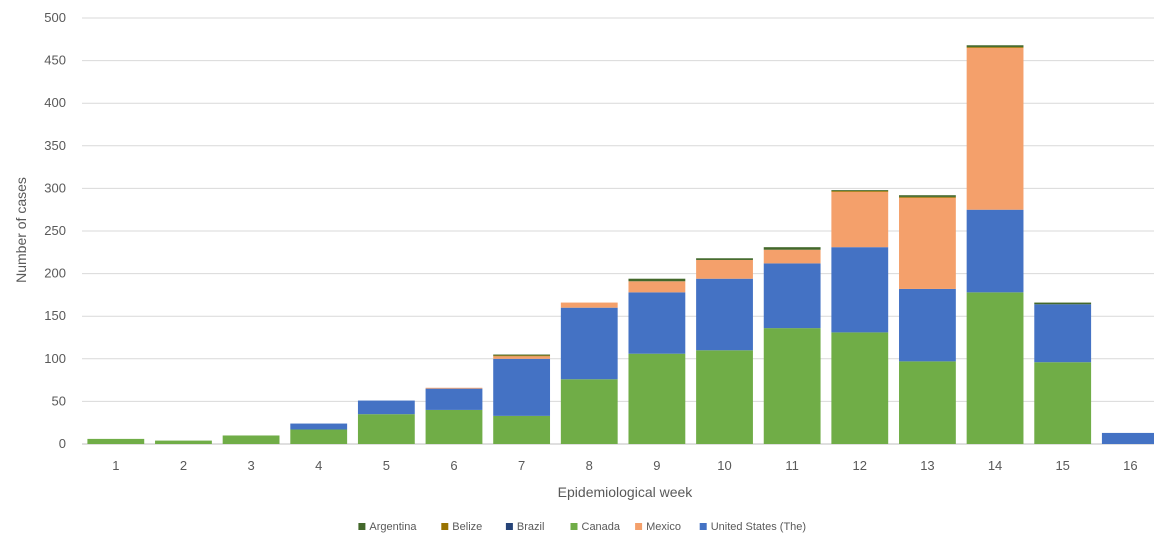 The image size is (1154, 538). I want to click on y-tick-label: 150, so click(55, 315).